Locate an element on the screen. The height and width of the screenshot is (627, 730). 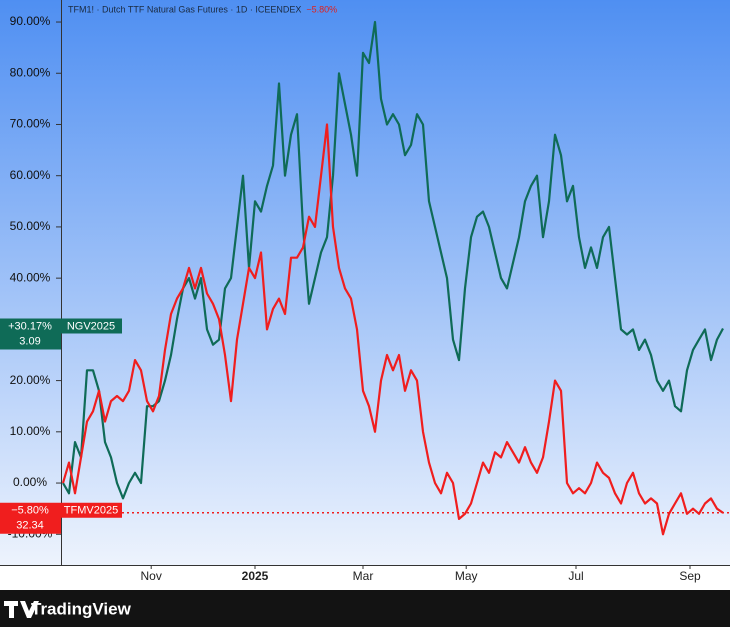
x-tick-label: Jul is located at coordinates (575, 576).